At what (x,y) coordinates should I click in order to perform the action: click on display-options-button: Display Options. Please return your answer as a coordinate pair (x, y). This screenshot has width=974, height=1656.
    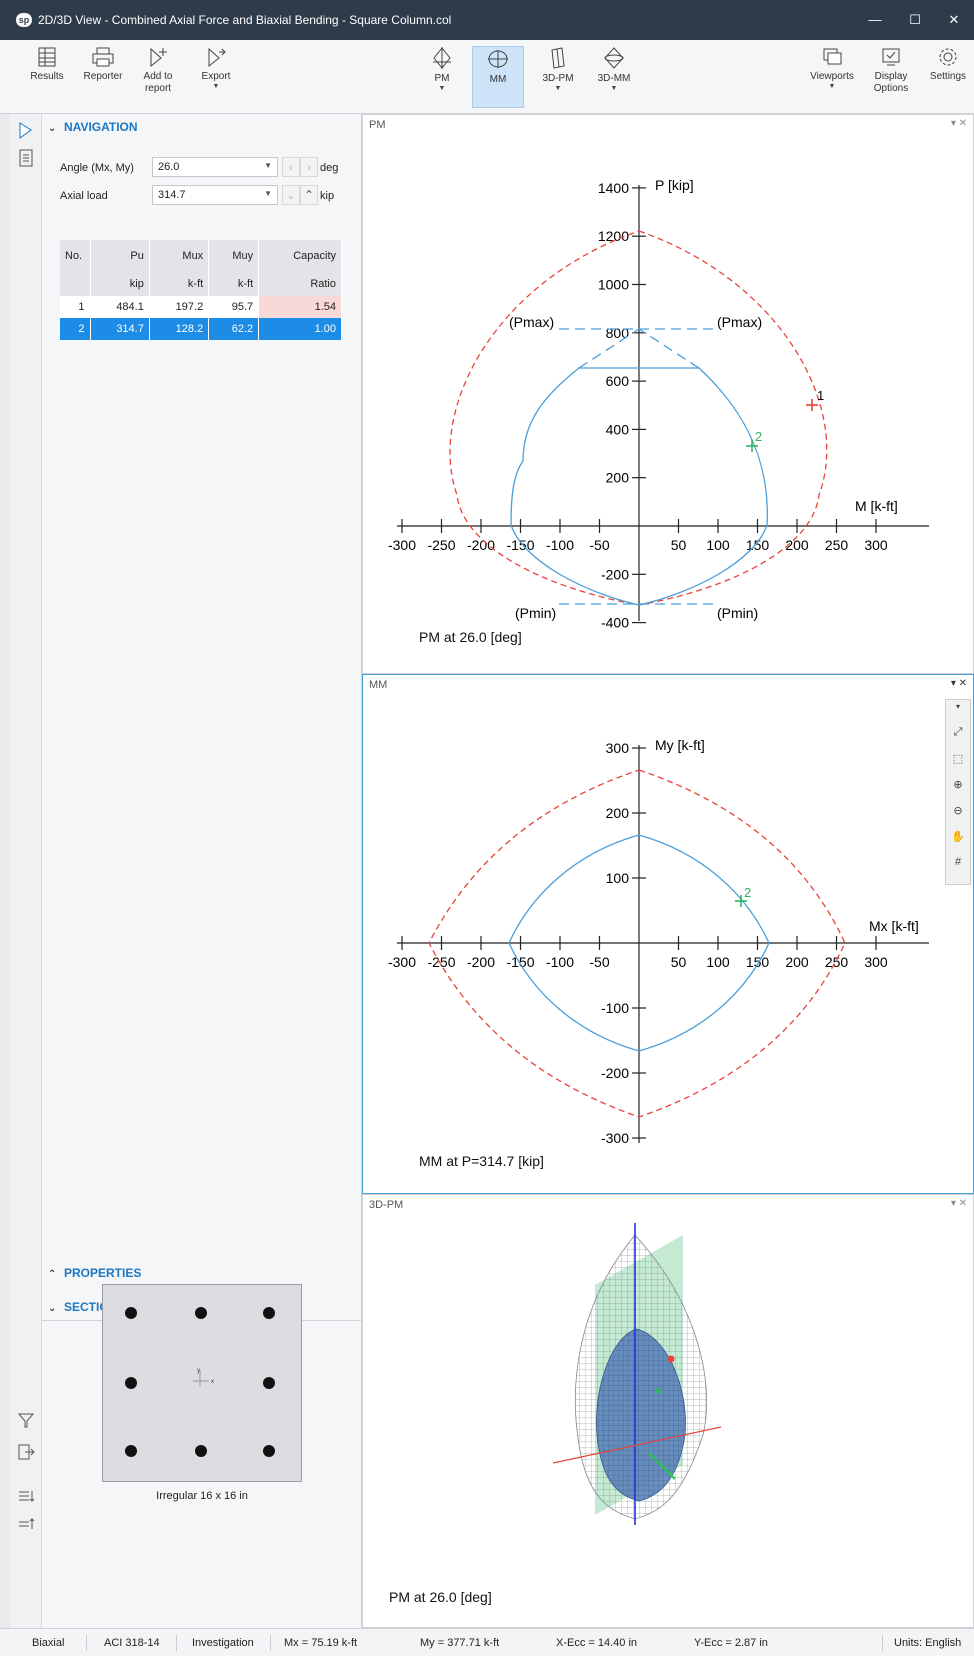
    Looking at the image, I should click on (891, 77).